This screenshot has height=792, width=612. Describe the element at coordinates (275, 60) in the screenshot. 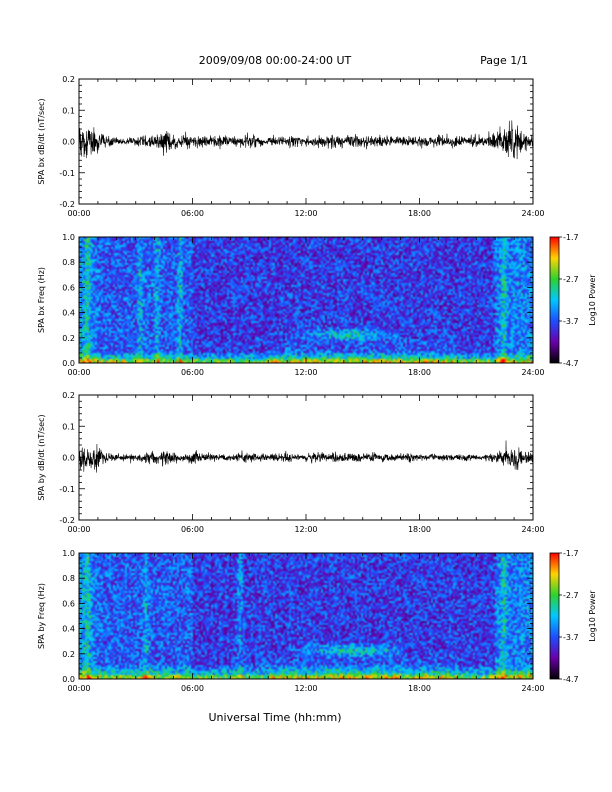

I see `figure-title: 2009/09/08 00:00-24:00 UT` at that location.